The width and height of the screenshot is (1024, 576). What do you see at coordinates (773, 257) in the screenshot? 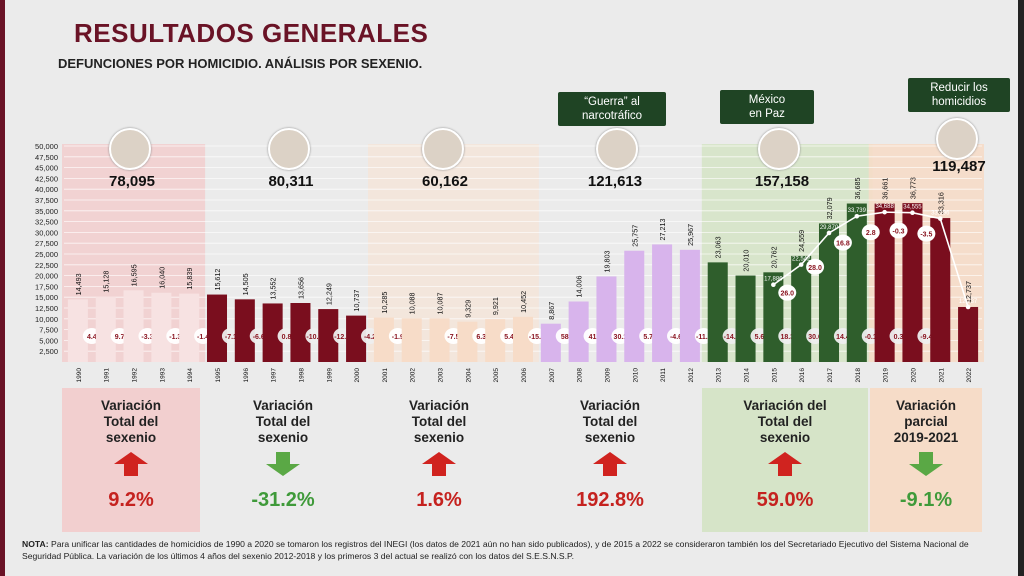
I see `bar-value-label: 20,762` at bounding box center [773, 257].